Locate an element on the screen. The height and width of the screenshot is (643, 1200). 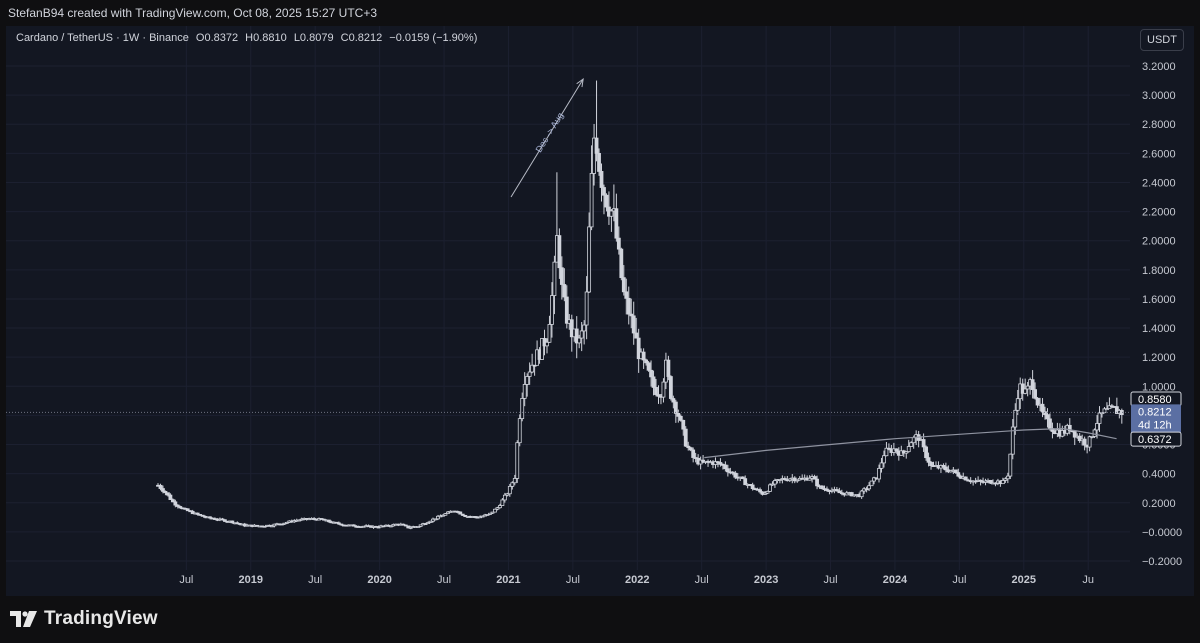
x-tick-label: 2019 is located at coordinates (251, 580).